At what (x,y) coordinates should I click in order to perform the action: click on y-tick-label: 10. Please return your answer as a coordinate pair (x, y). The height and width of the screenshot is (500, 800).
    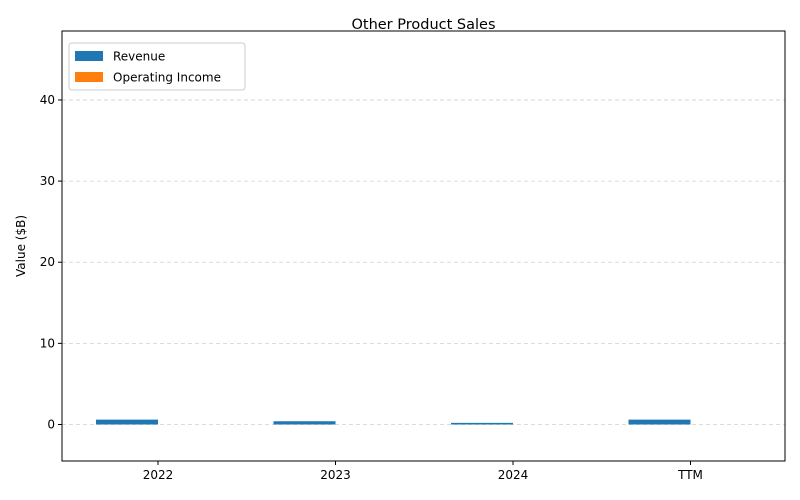
    Looking at the image, I should click on (47, 343).